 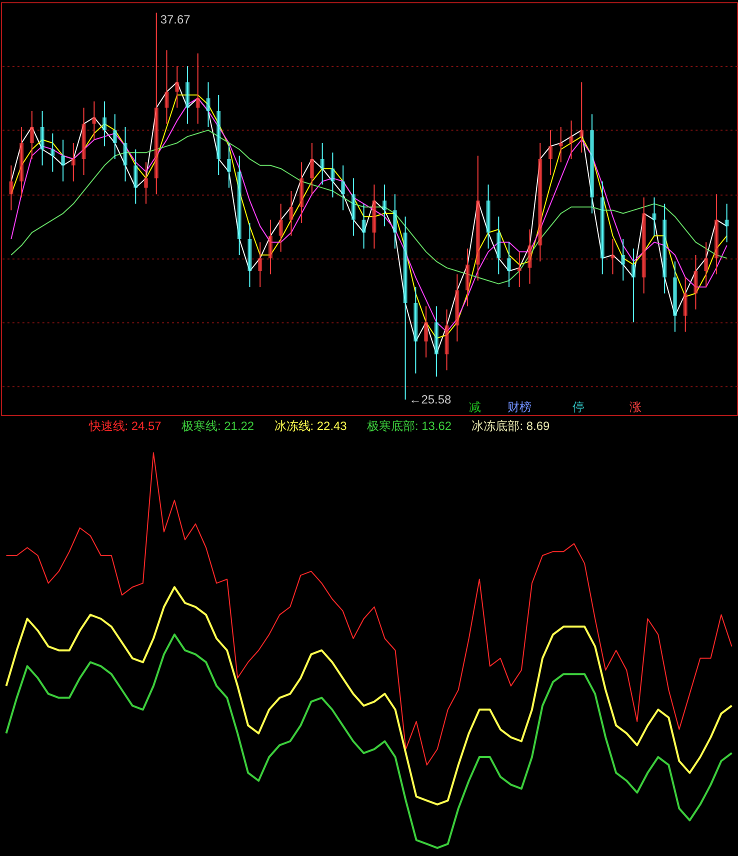 What do you see at coordinates (310, 425) in the screenshot?
I see `text: 冰冻线: 22.43` at bounding box center [310, 425].